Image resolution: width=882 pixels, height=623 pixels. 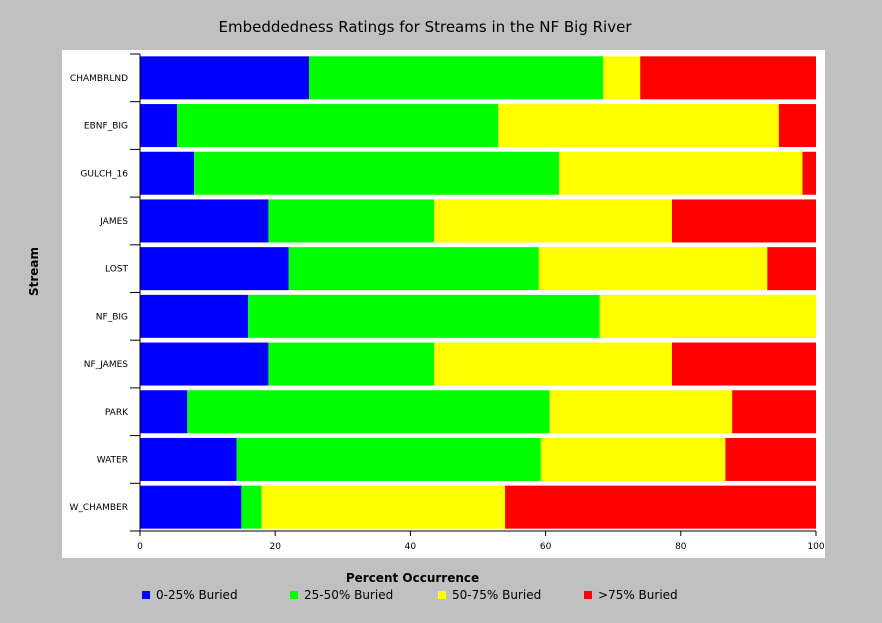 I want to click on y-tick-label: PARK, so click(x=117, y=413).